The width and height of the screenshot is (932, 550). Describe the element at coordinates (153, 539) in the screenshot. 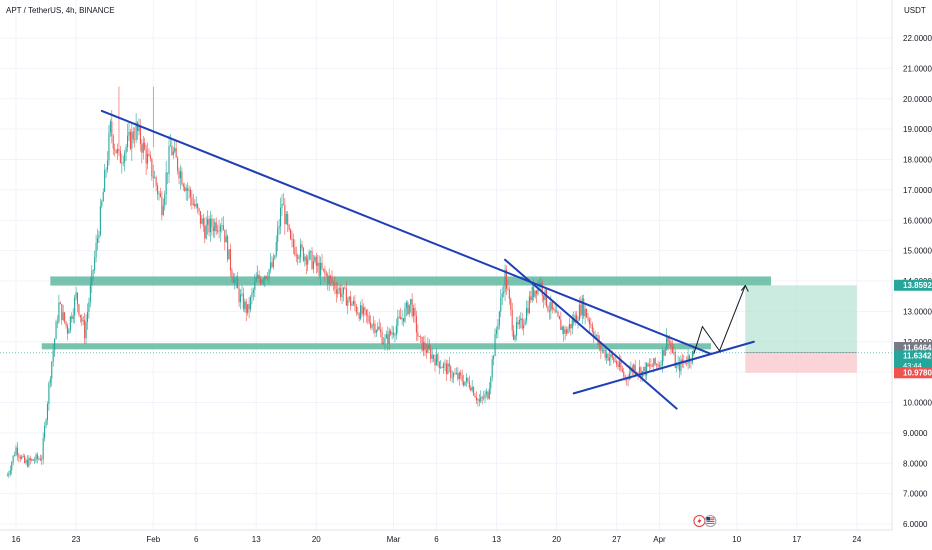

I see `time-tick-label: Feb` at that location.